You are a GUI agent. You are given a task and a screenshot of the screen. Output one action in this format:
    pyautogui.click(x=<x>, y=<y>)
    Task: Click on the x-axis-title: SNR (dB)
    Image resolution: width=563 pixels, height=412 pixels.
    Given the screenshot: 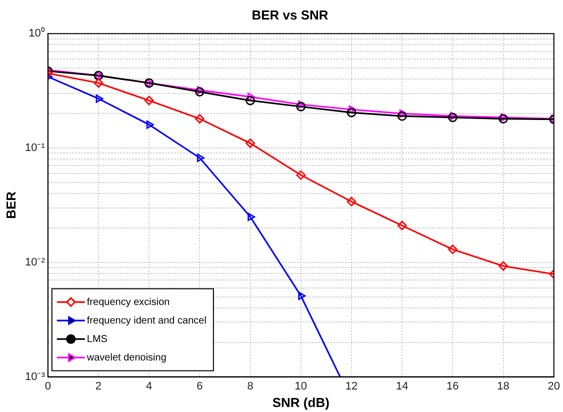 What is the action you would take?
    pyautogui.click(x=301, y=402)
    